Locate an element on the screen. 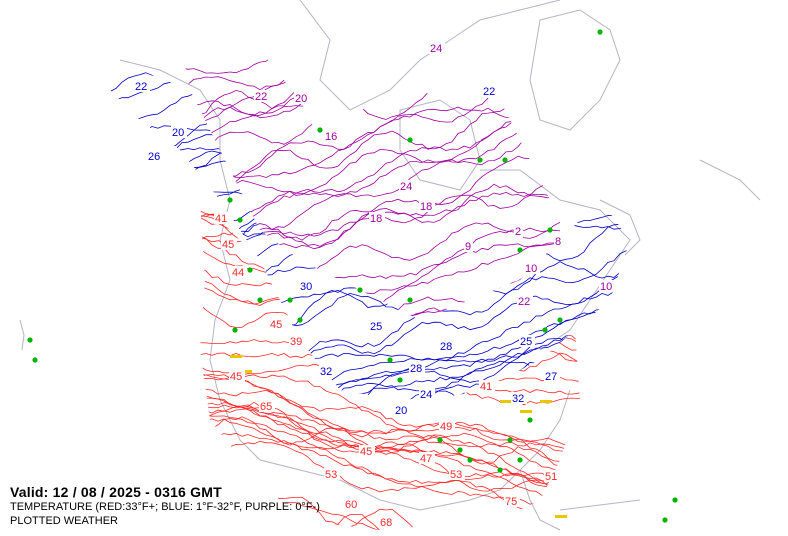  isotherm-label: 27 is located at coordinates (551, 377).